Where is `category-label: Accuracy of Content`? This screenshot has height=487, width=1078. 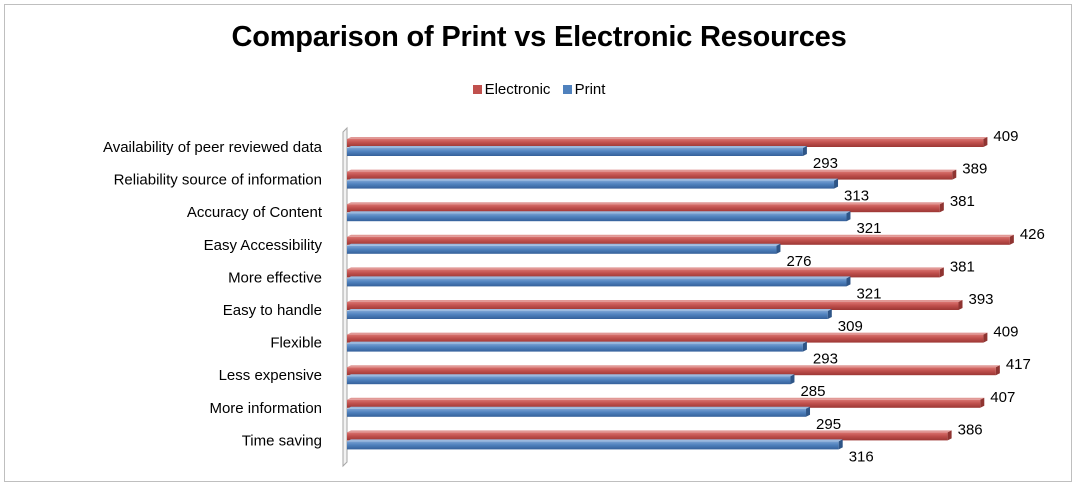 category-label: Accuracy of Content is located at coordinates (255, 212).